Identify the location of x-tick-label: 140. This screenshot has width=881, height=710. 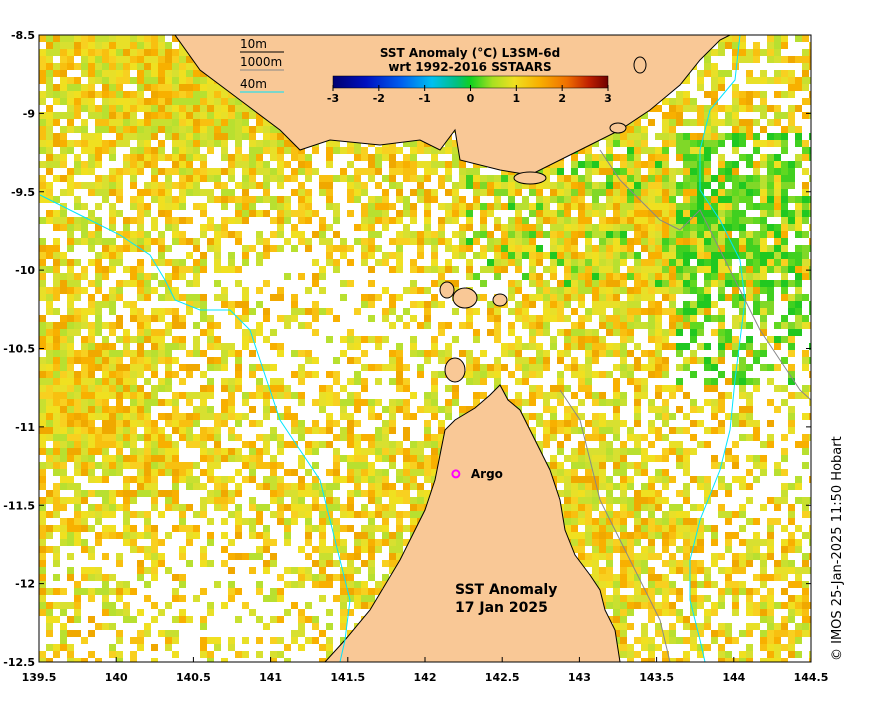
(116, 677).